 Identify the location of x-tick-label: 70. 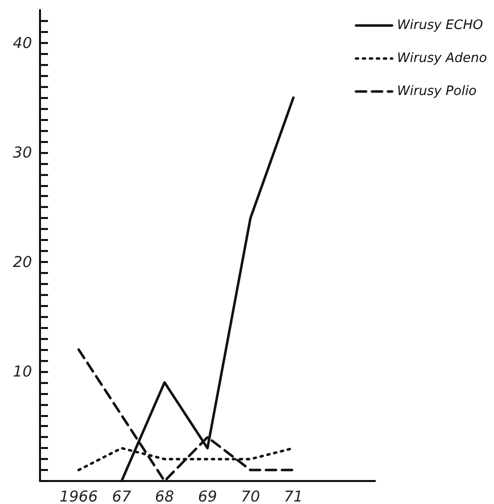
(250, 496).